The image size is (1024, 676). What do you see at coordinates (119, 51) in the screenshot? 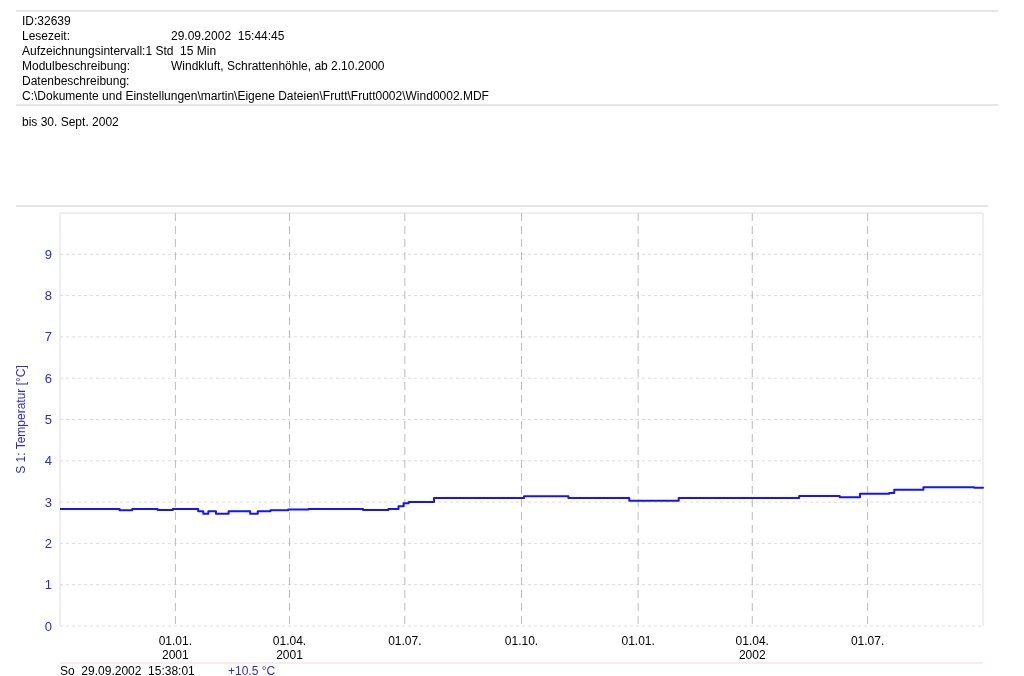
I see `text: Aufzeichnungsintervall:1 Std 15 Min` at bounding box center [119, 51].